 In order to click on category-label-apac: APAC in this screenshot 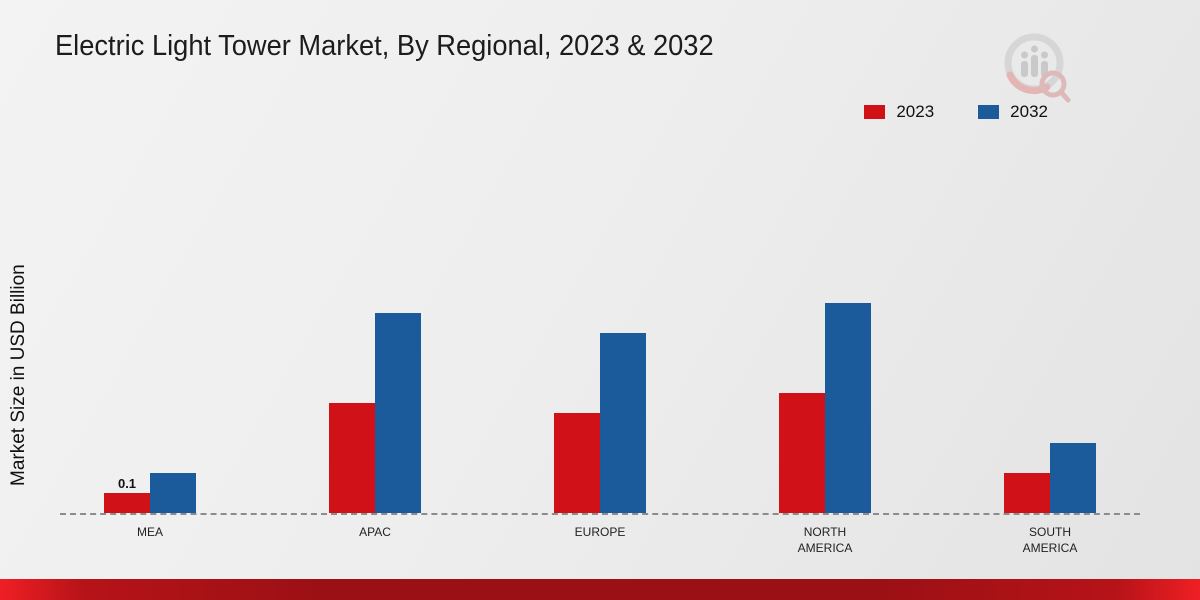, I will do `click(375, 532)`.